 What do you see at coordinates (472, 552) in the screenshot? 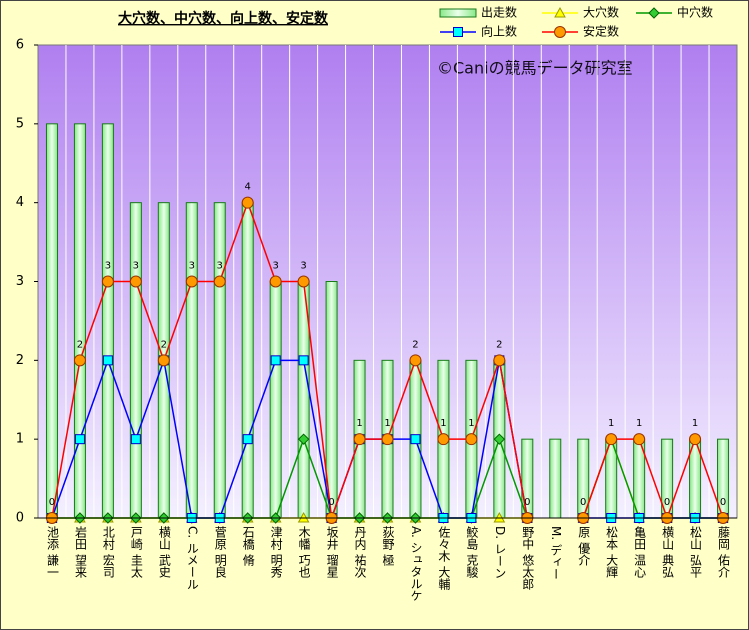
I see `x-tick-label: 鮫島 克駿` at bounding box center [472, 552].